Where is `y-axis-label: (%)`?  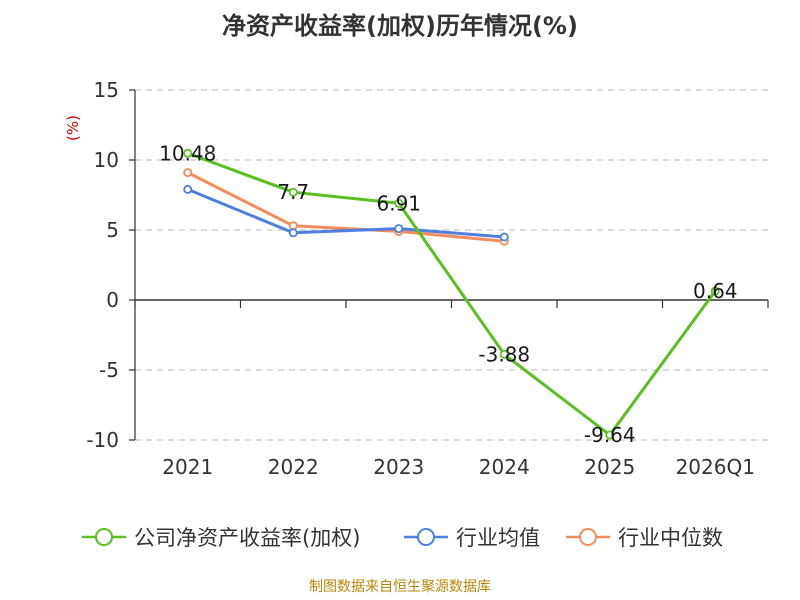 y-axis-label: (%) is located at coordinates (73, 128).